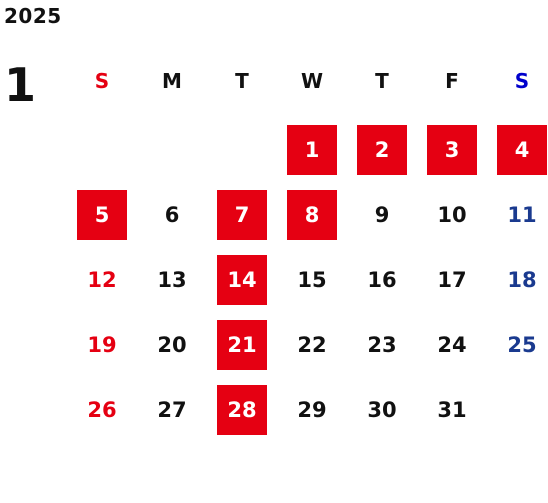  Describe the element at coordinates (172, 81) in the screenshot. I see `weekday-mon: M` at that location.